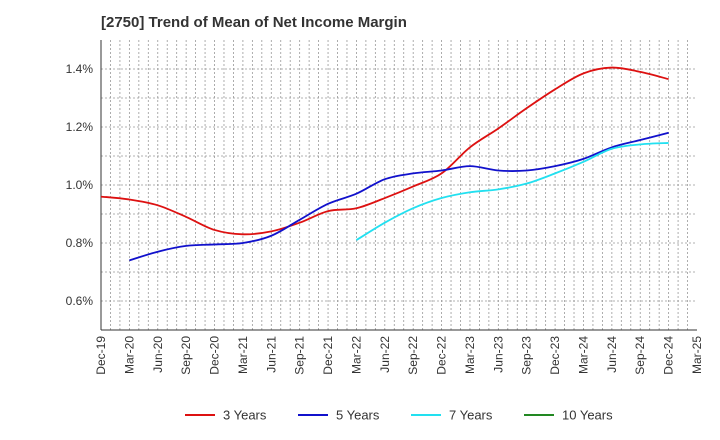  I want to click on x-tick-label: Jun-21, so click(271, 354).